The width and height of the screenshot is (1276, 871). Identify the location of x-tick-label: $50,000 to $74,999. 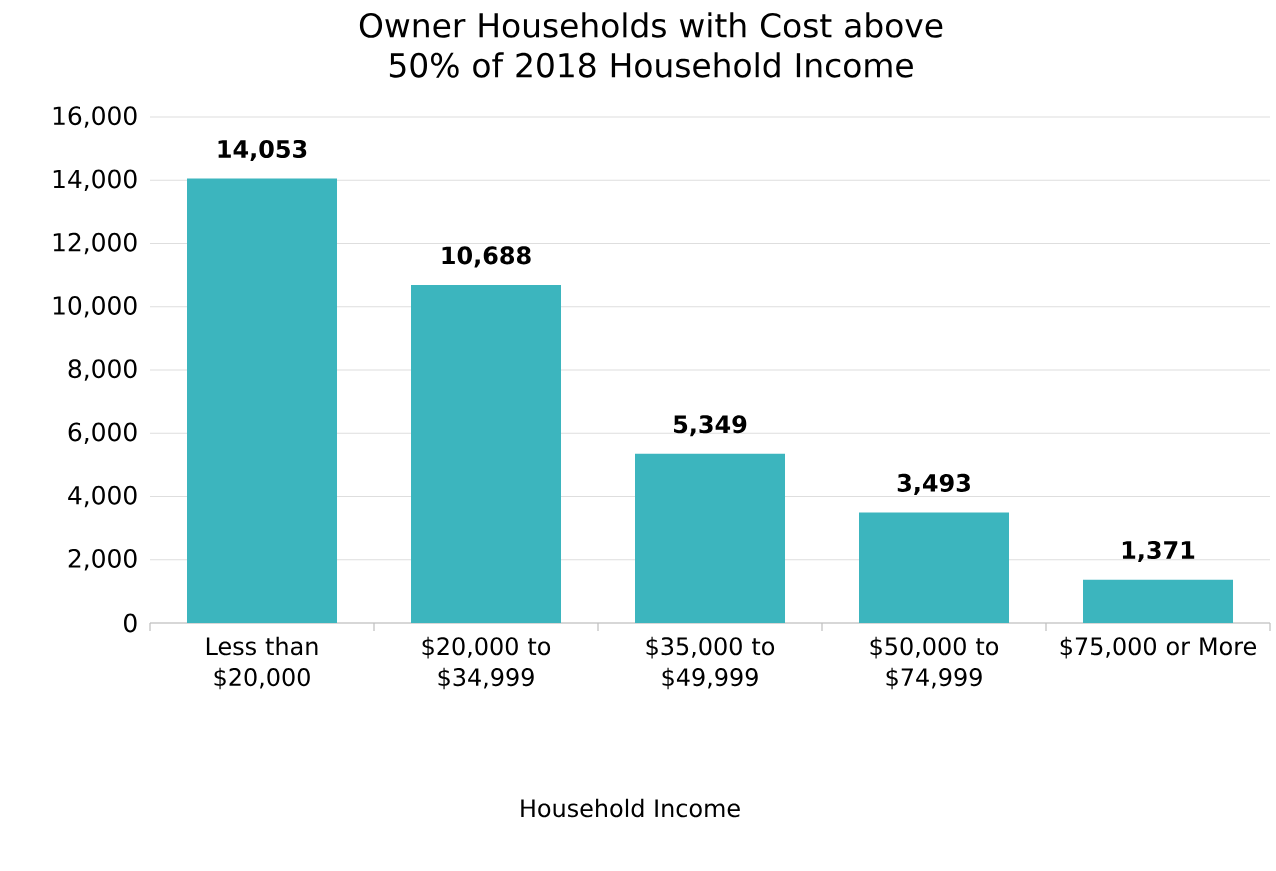
(934, 663).